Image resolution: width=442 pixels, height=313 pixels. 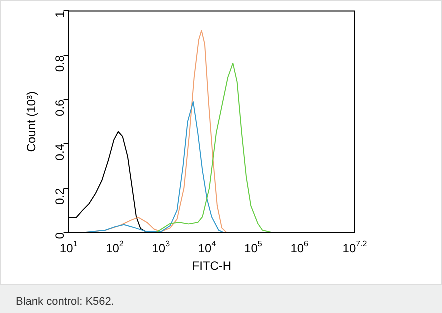 What do you see at coordinates (65, 302) in the screenshot?
I see `text: Blank control: K562.` at bounding box center [65, 302].